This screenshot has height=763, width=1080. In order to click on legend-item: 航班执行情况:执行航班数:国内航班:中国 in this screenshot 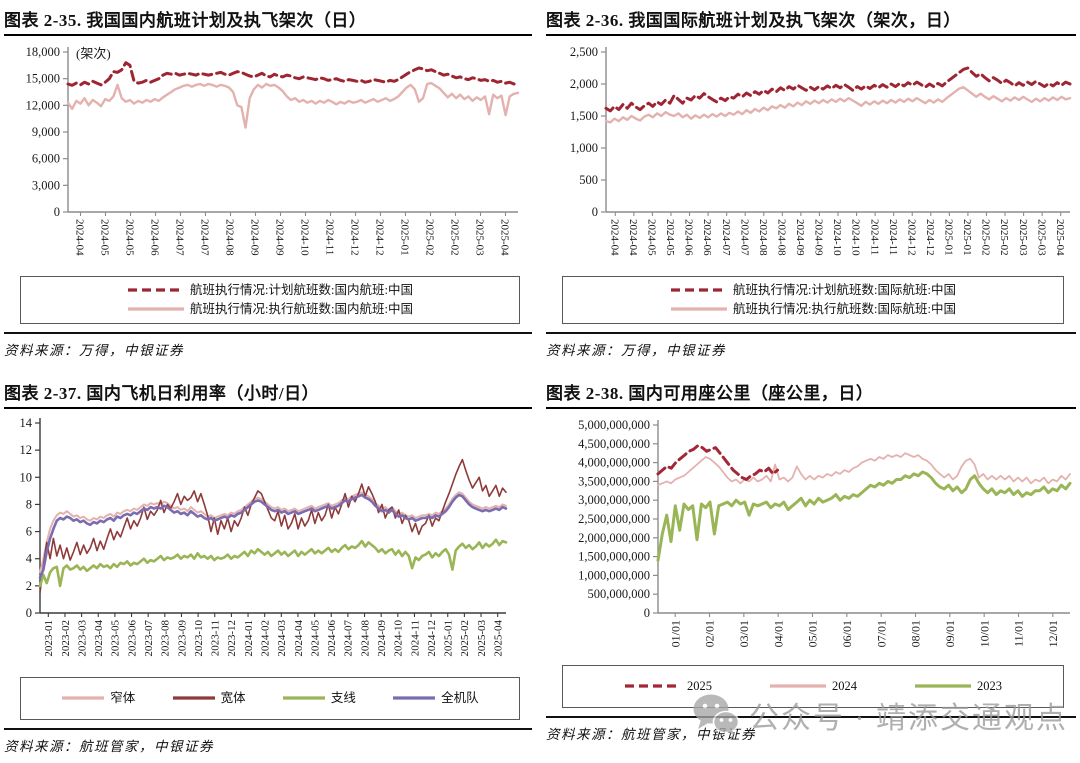, I will do `click(270, 309)`.